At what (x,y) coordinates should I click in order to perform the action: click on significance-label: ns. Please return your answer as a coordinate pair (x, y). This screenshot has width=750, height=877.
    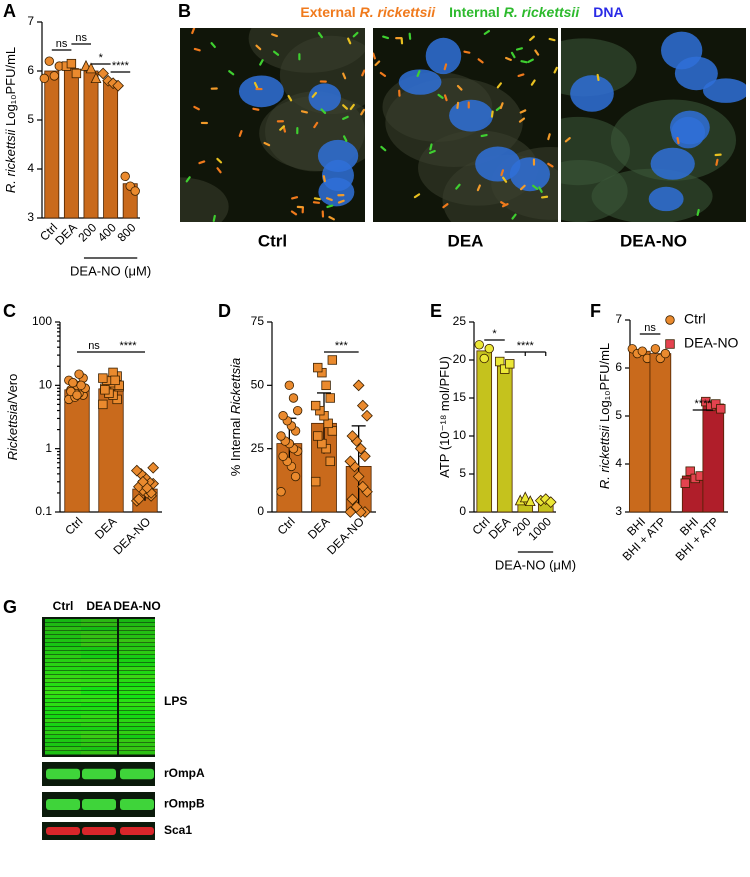
    Looking at the image, I should click on (650, 328).